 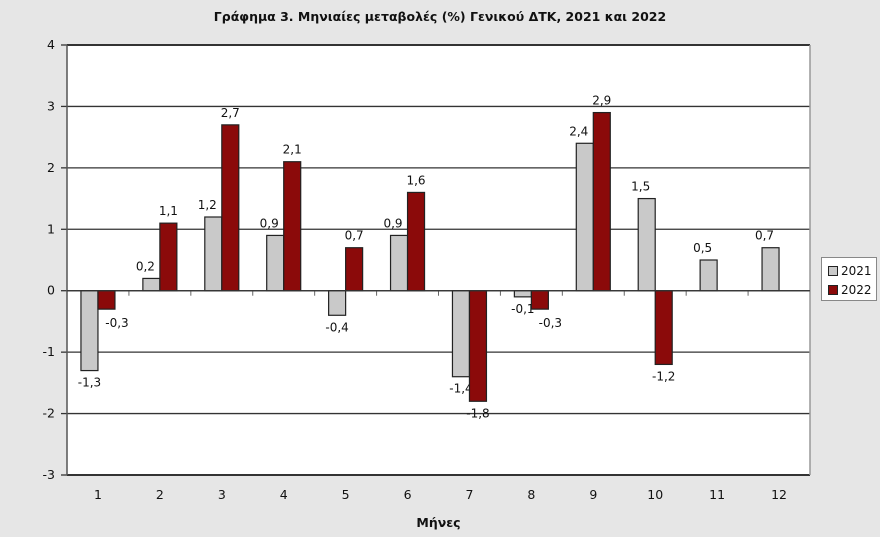 What do you see at coordinates (856, 289) in the screenshot?
I see `legend-label: 2022` at bounding box center [856, 289].